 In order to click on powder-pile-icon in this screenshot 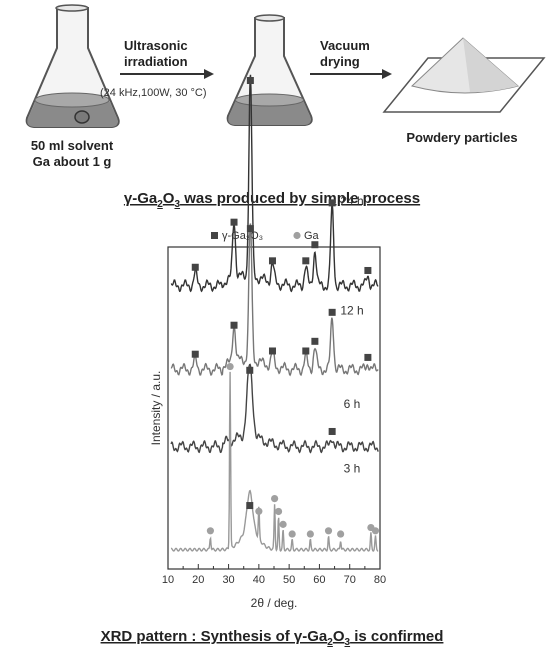, I will do `click(464, 75)`.